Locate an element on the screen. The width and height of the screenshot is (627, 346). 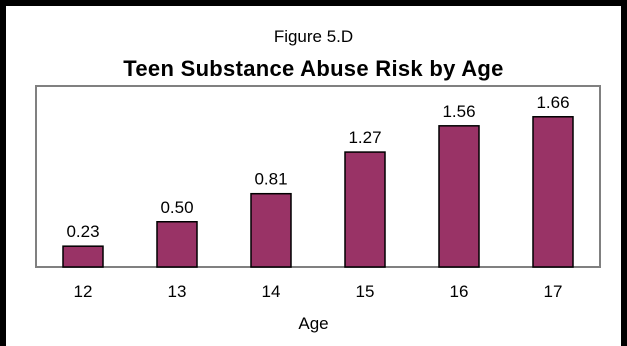
x-tick-label-17: 17 is located at coordinates (553, 291).